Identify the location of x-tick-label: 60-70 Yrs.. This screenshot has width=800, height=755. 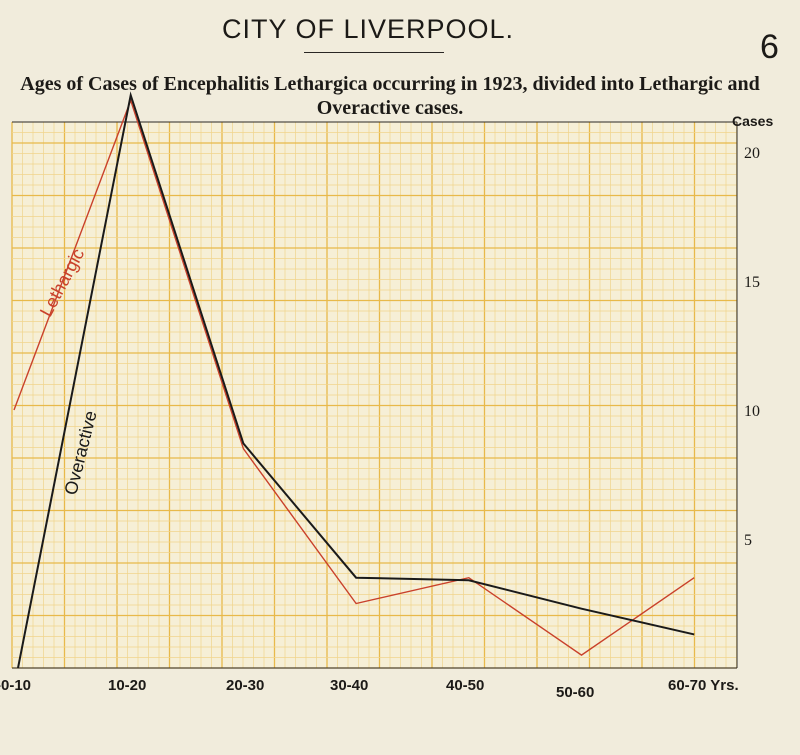
(703, 685).